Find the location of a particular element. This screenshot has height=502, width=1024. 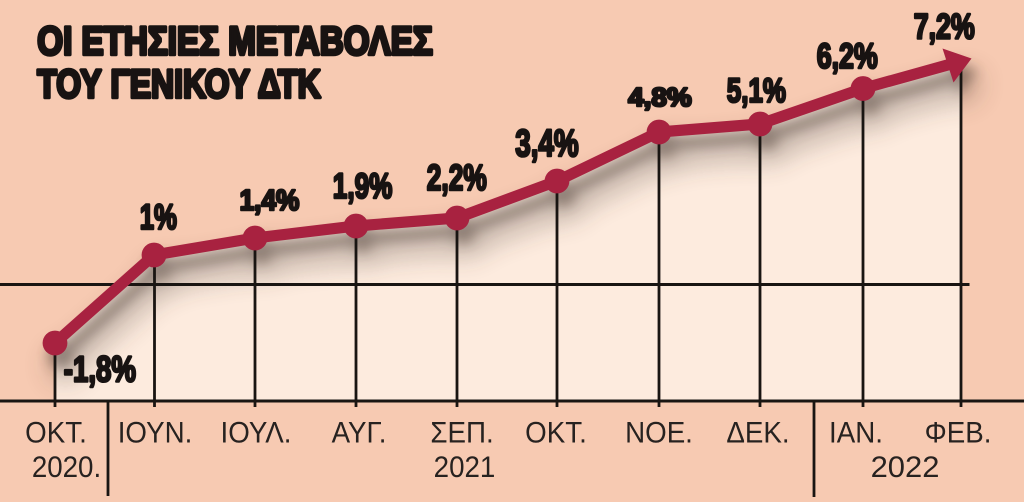

svg-text: 5,1% is located at coordinates (756, 90).